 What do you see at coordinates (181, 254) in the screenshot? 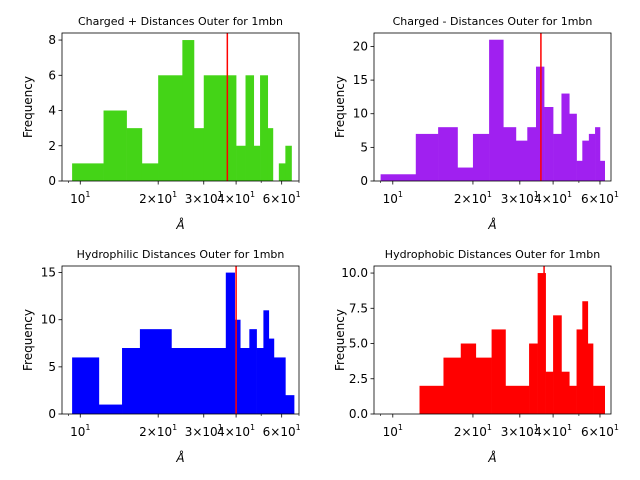
I see `chart-title: Hydrophilic Distances Outer for 1mbn` at bounding box center [181, 254].